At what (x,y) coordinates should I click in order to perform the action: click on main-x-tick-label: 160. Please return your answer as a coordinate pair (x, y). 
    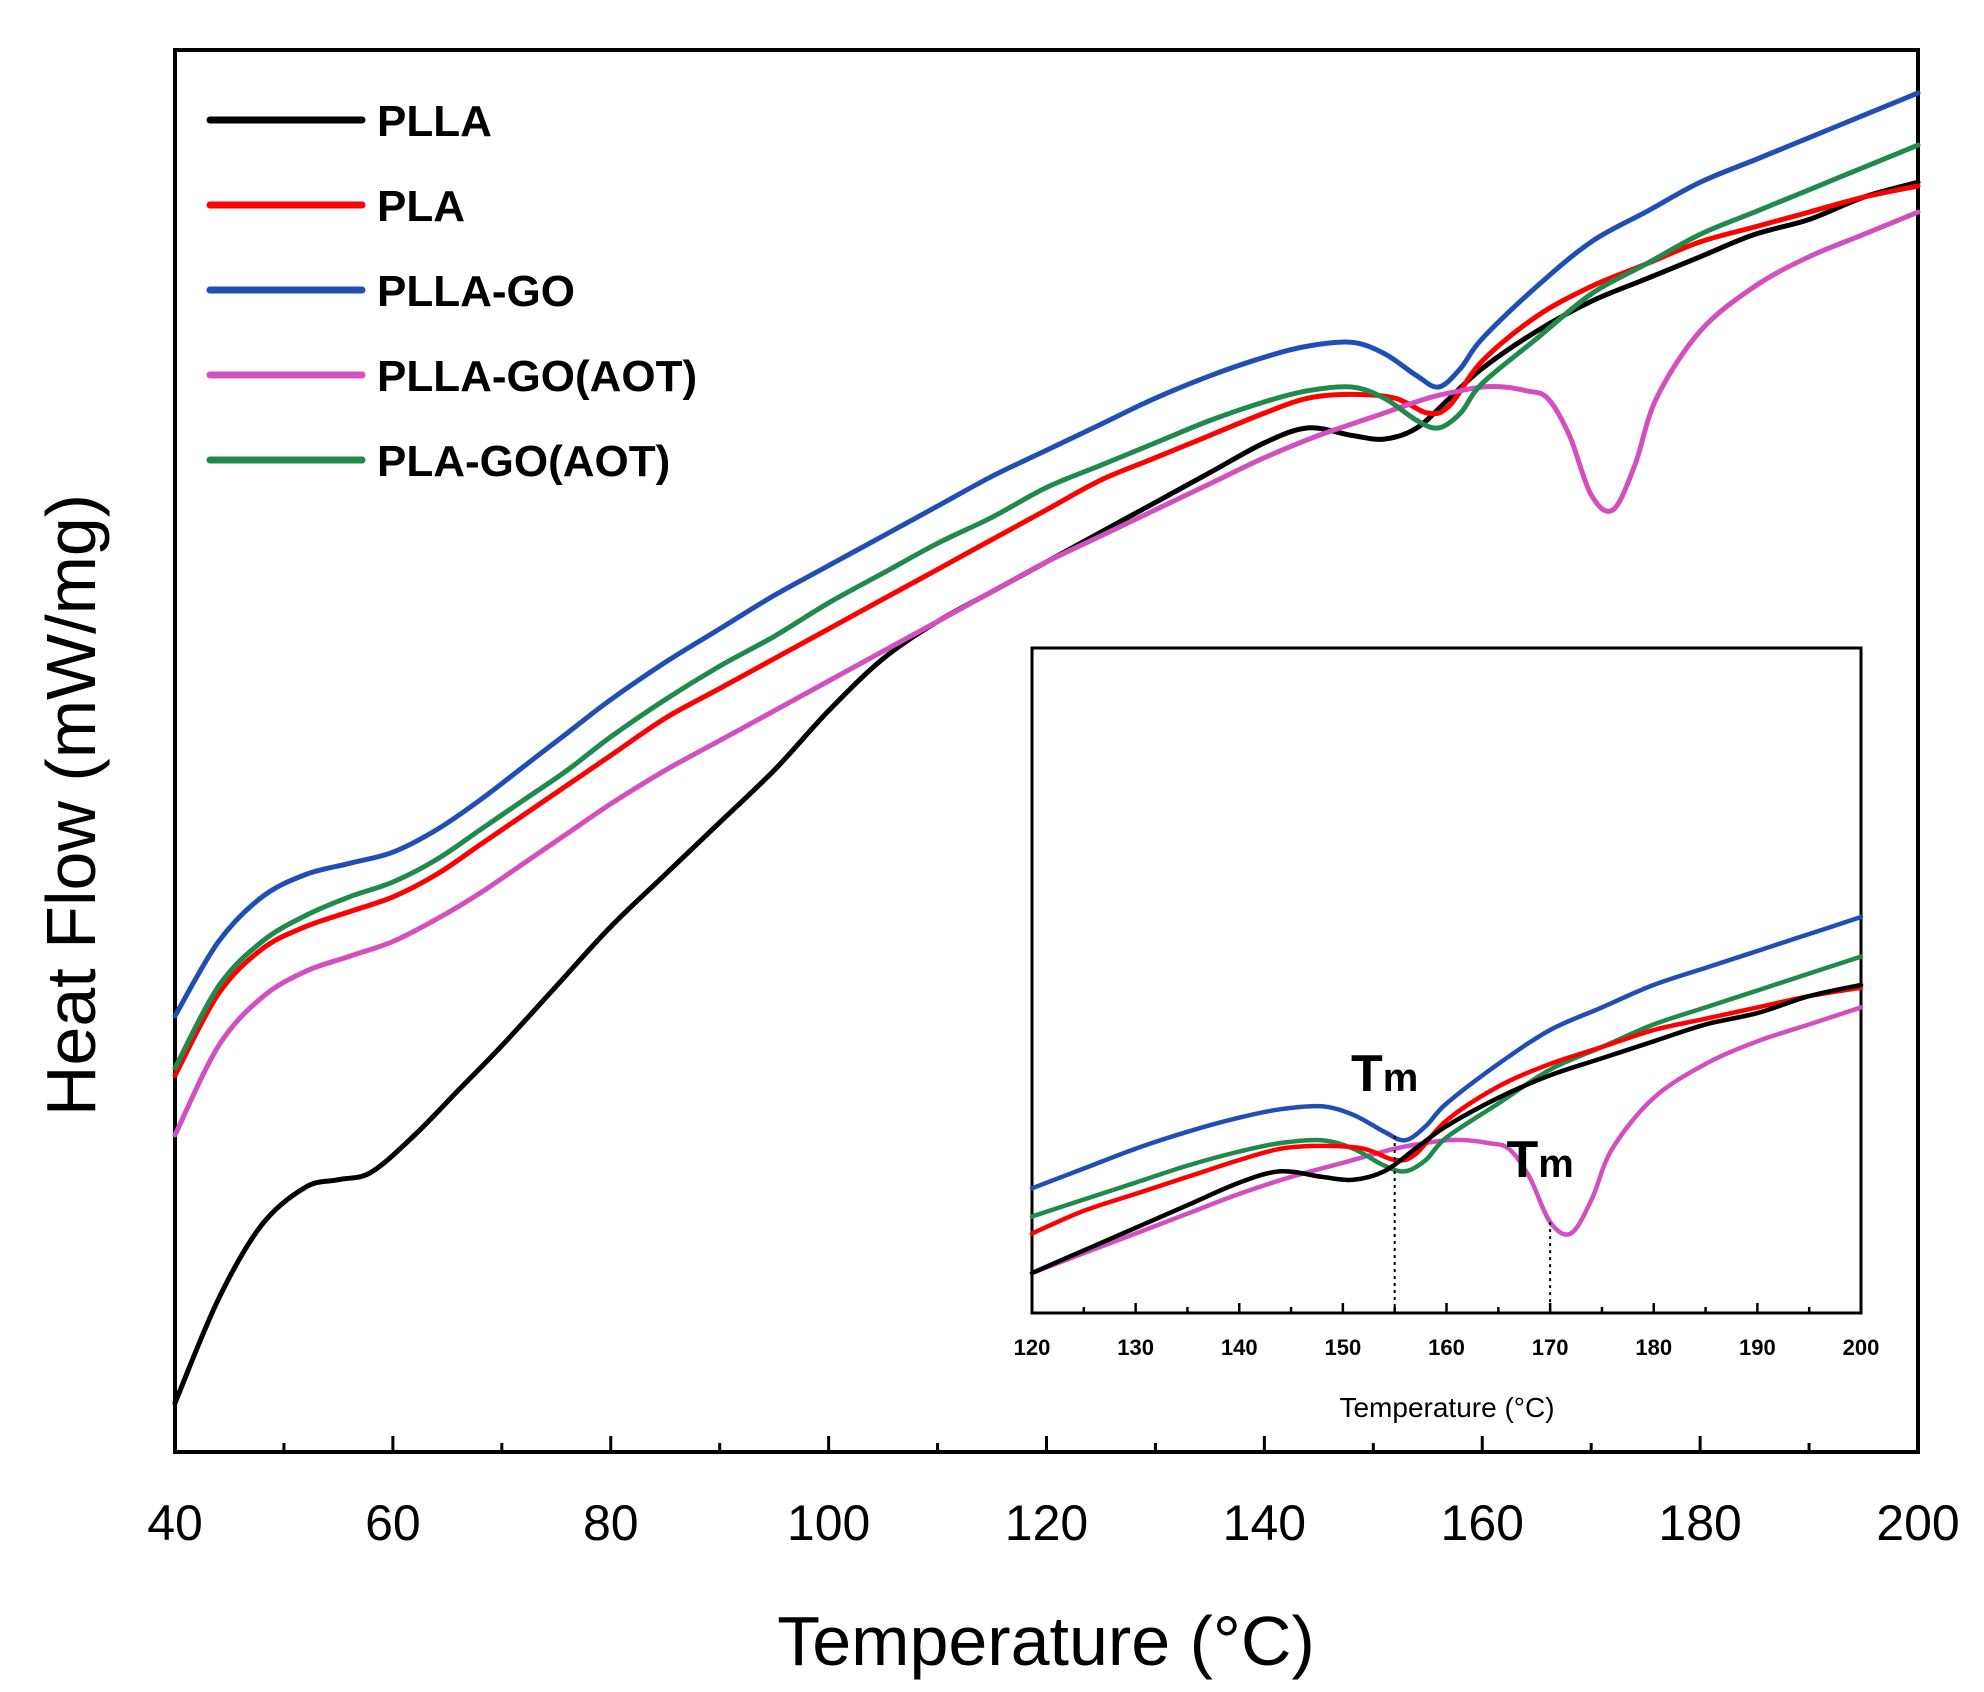
    Looking at the image, I should click on (1482, 1523).